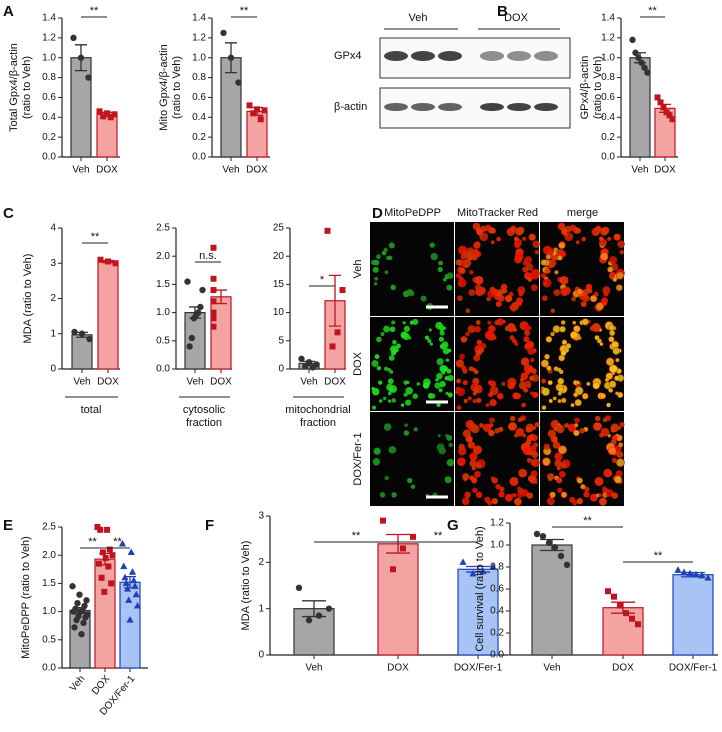  Describe the element at coordinates (53, 333) in the screenshot. I see `y-tick-label: 1` at that location.